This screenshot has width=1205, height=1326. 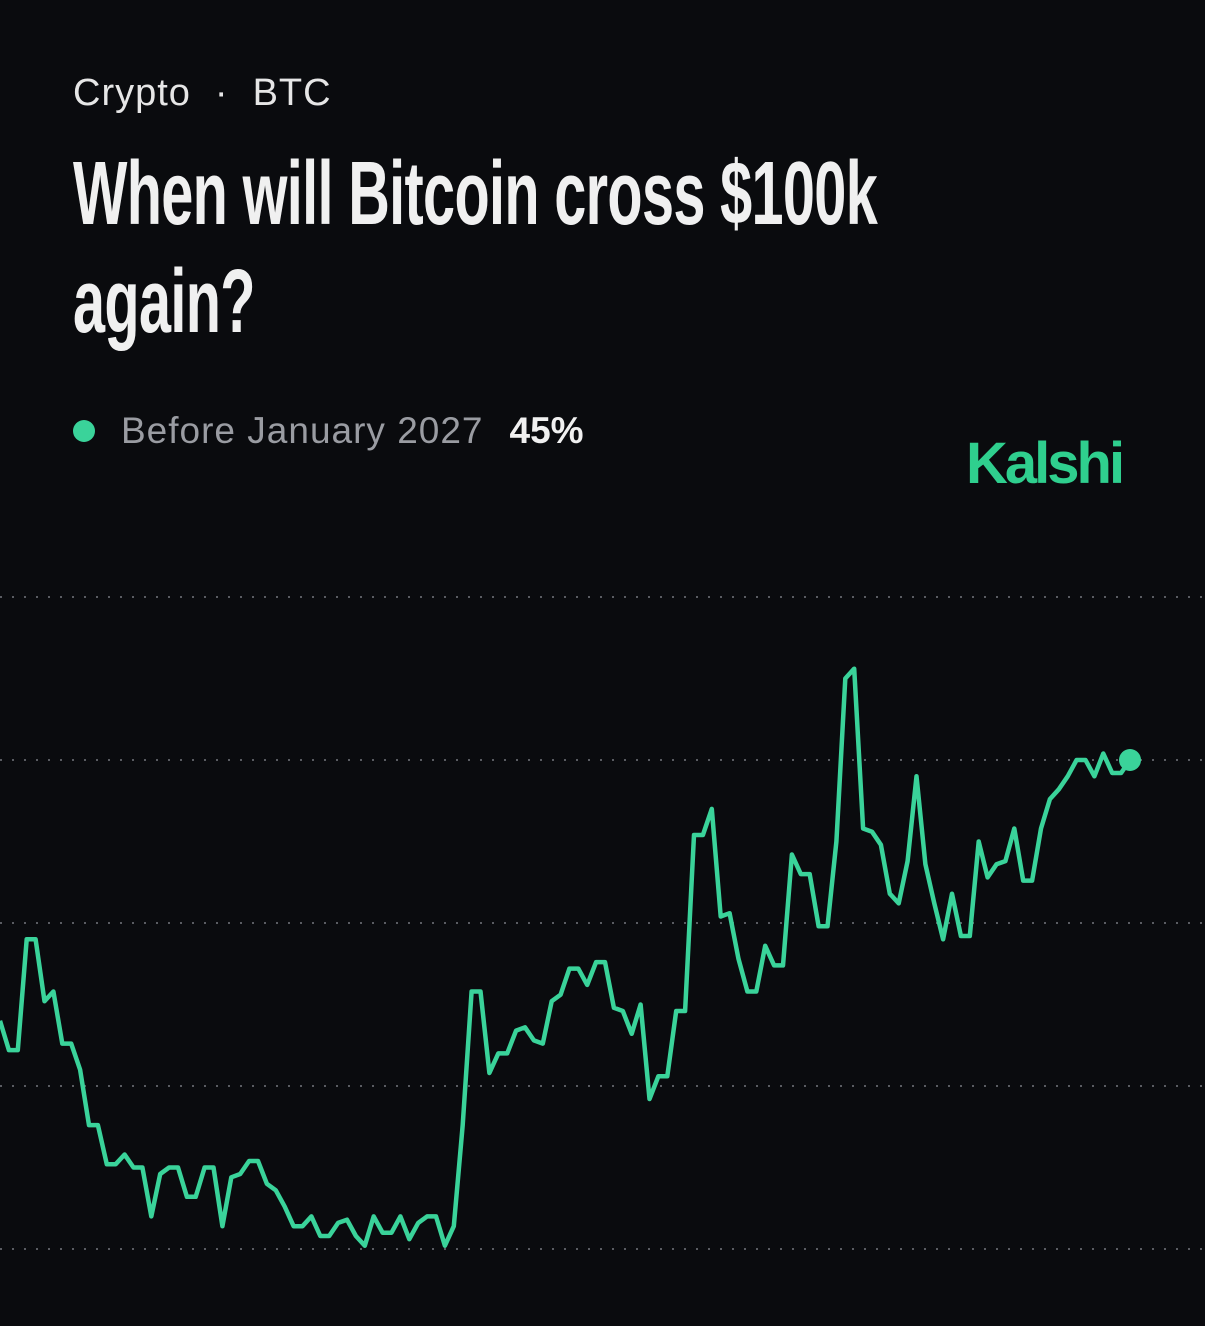 I want to click on legend-dot, so click(x=84, y=431).